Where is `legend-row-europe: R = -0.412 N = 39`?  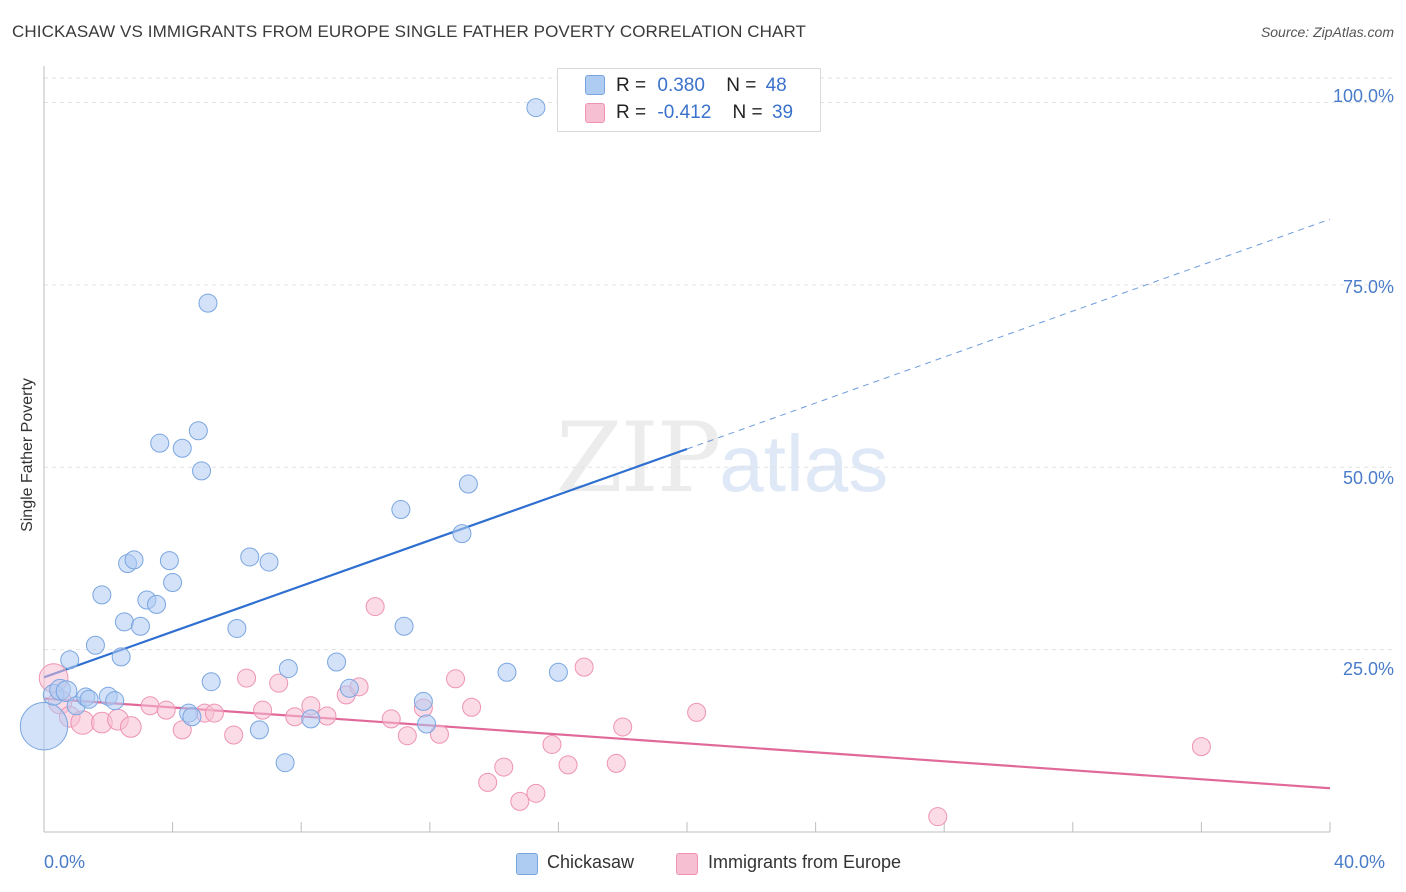 legend-row-europe: R = -0.412 N = 39 is located at coordinates (704, 114).